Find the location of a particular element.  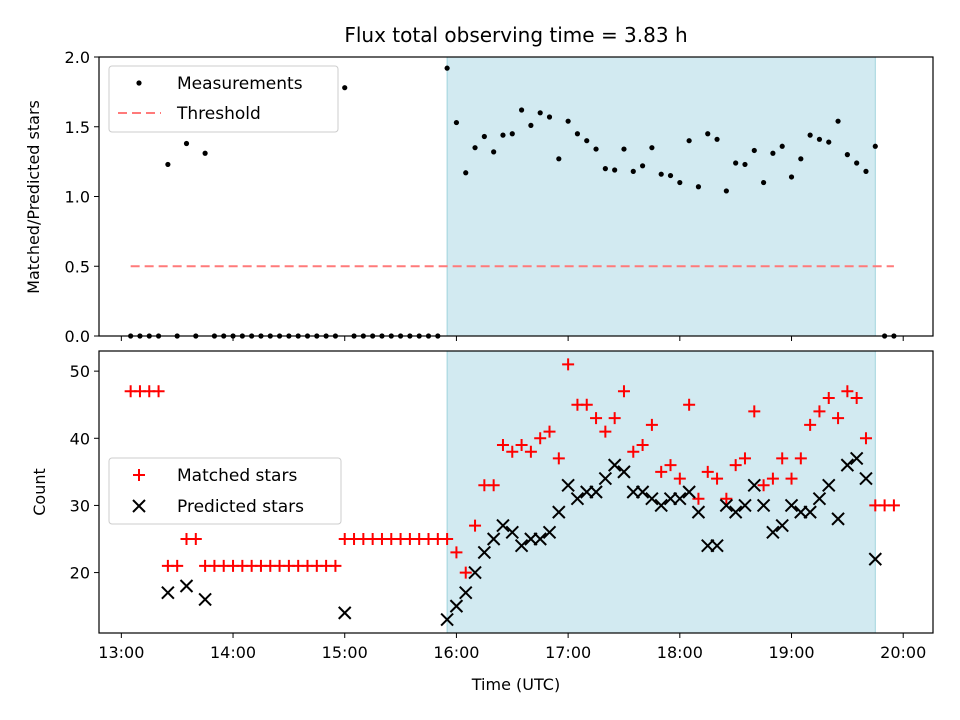

y-tick-label: 0.0 is located at coordinates (77, 336).